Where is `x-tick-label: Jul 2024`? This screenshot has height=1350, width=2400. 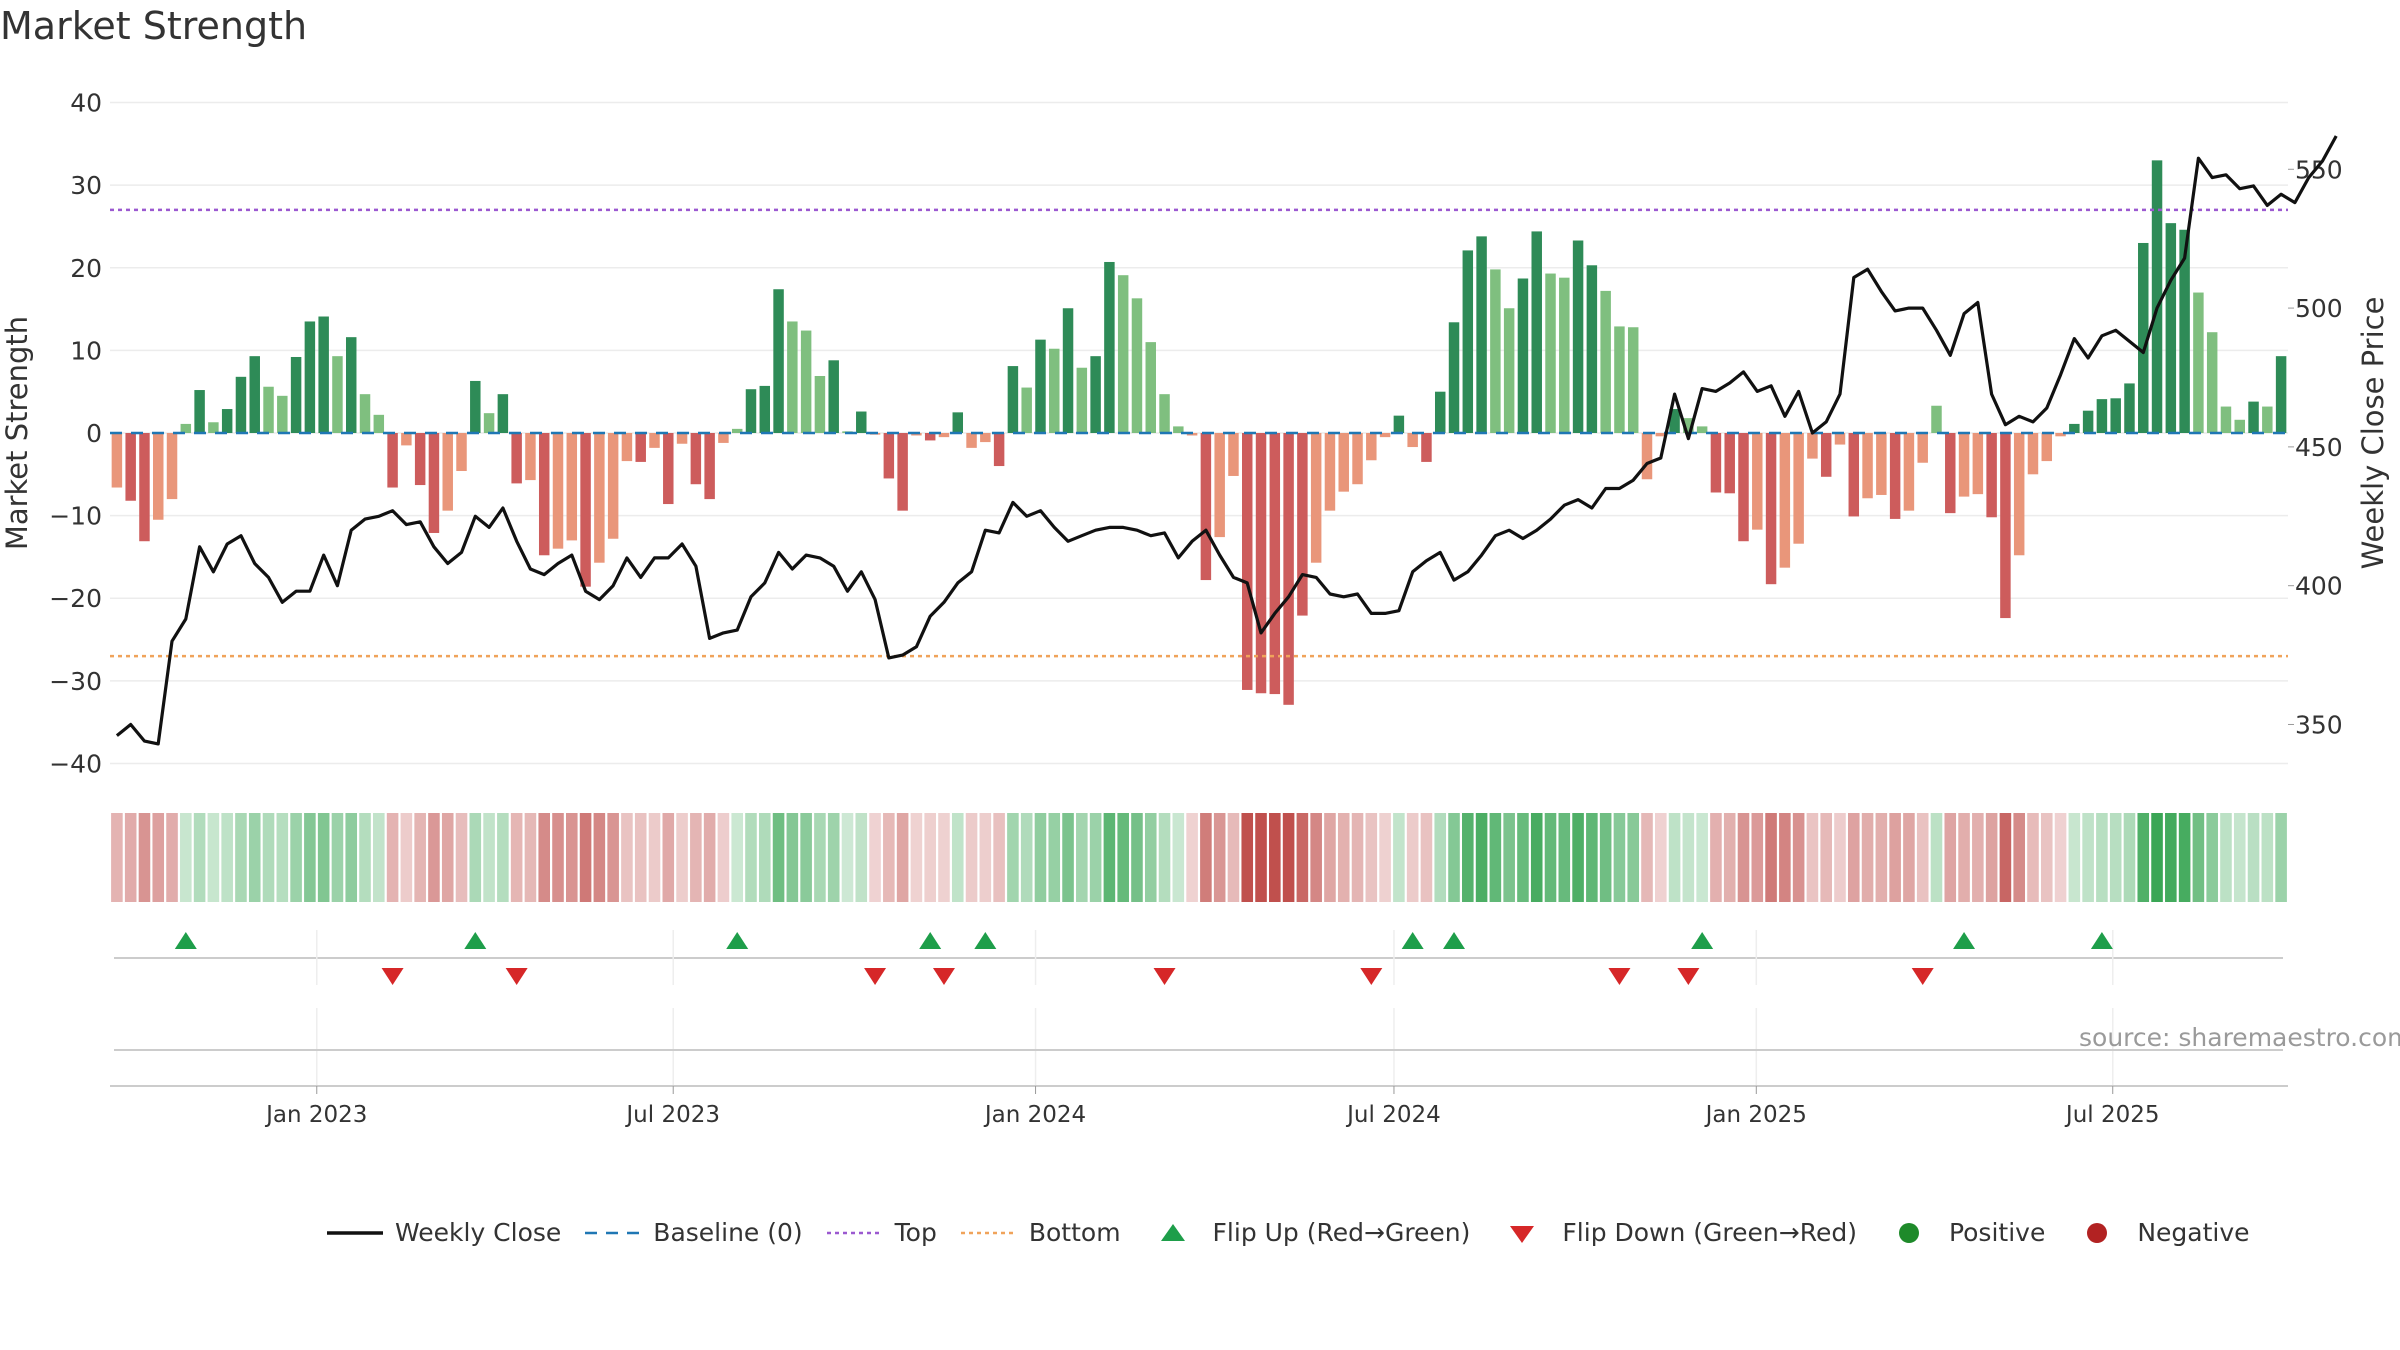
x-tick-label: Jul 2024 is located at coordinates (1393, 1115).